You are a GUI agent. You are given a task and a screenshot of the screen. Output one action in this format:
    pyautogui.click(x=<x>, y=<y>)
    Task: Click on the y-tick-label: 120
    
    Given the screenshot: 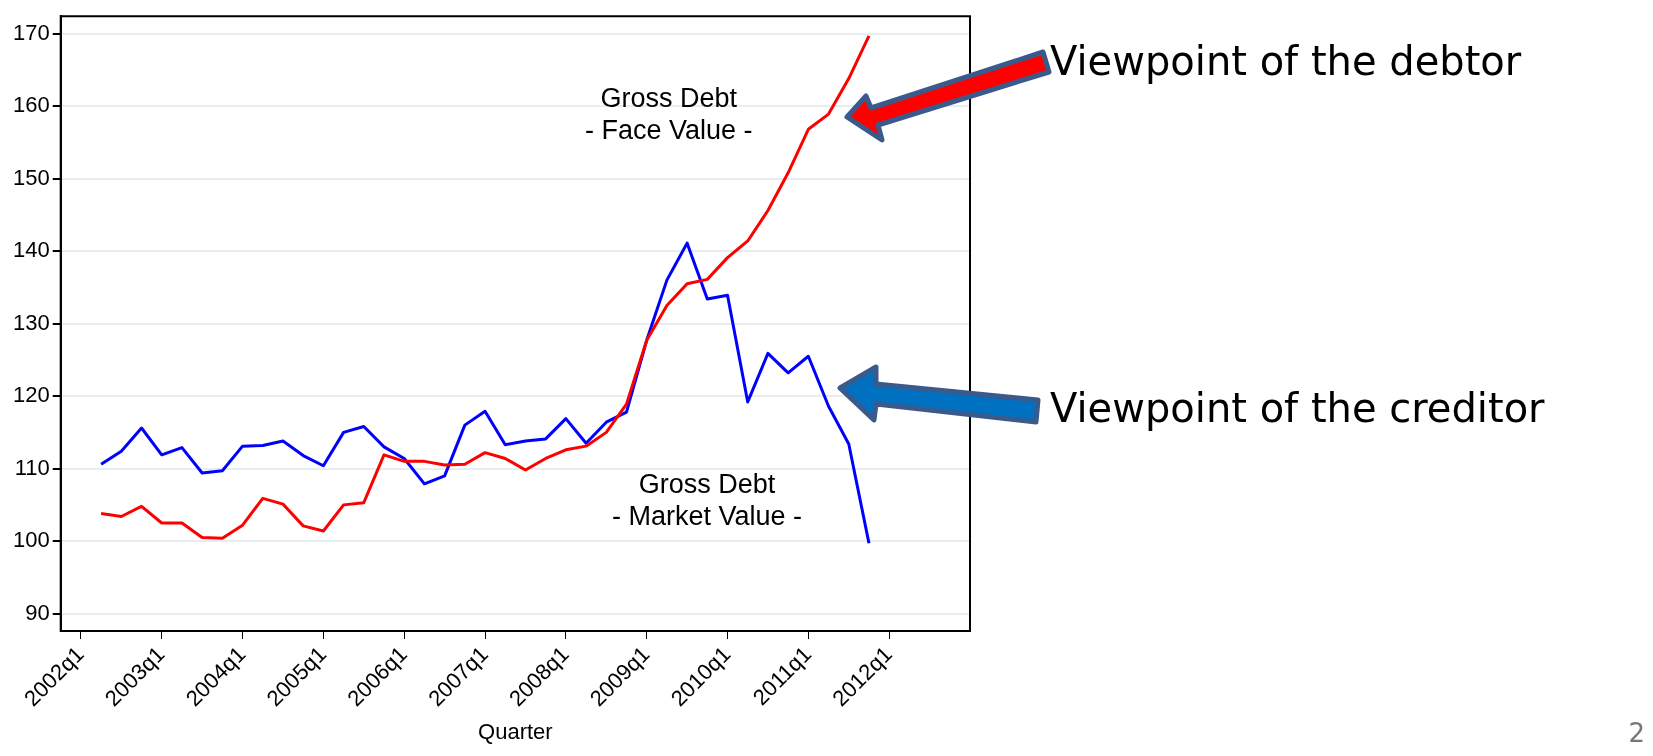 What is the action you would take?
    pyautogui.click(x=31, y=395)
    